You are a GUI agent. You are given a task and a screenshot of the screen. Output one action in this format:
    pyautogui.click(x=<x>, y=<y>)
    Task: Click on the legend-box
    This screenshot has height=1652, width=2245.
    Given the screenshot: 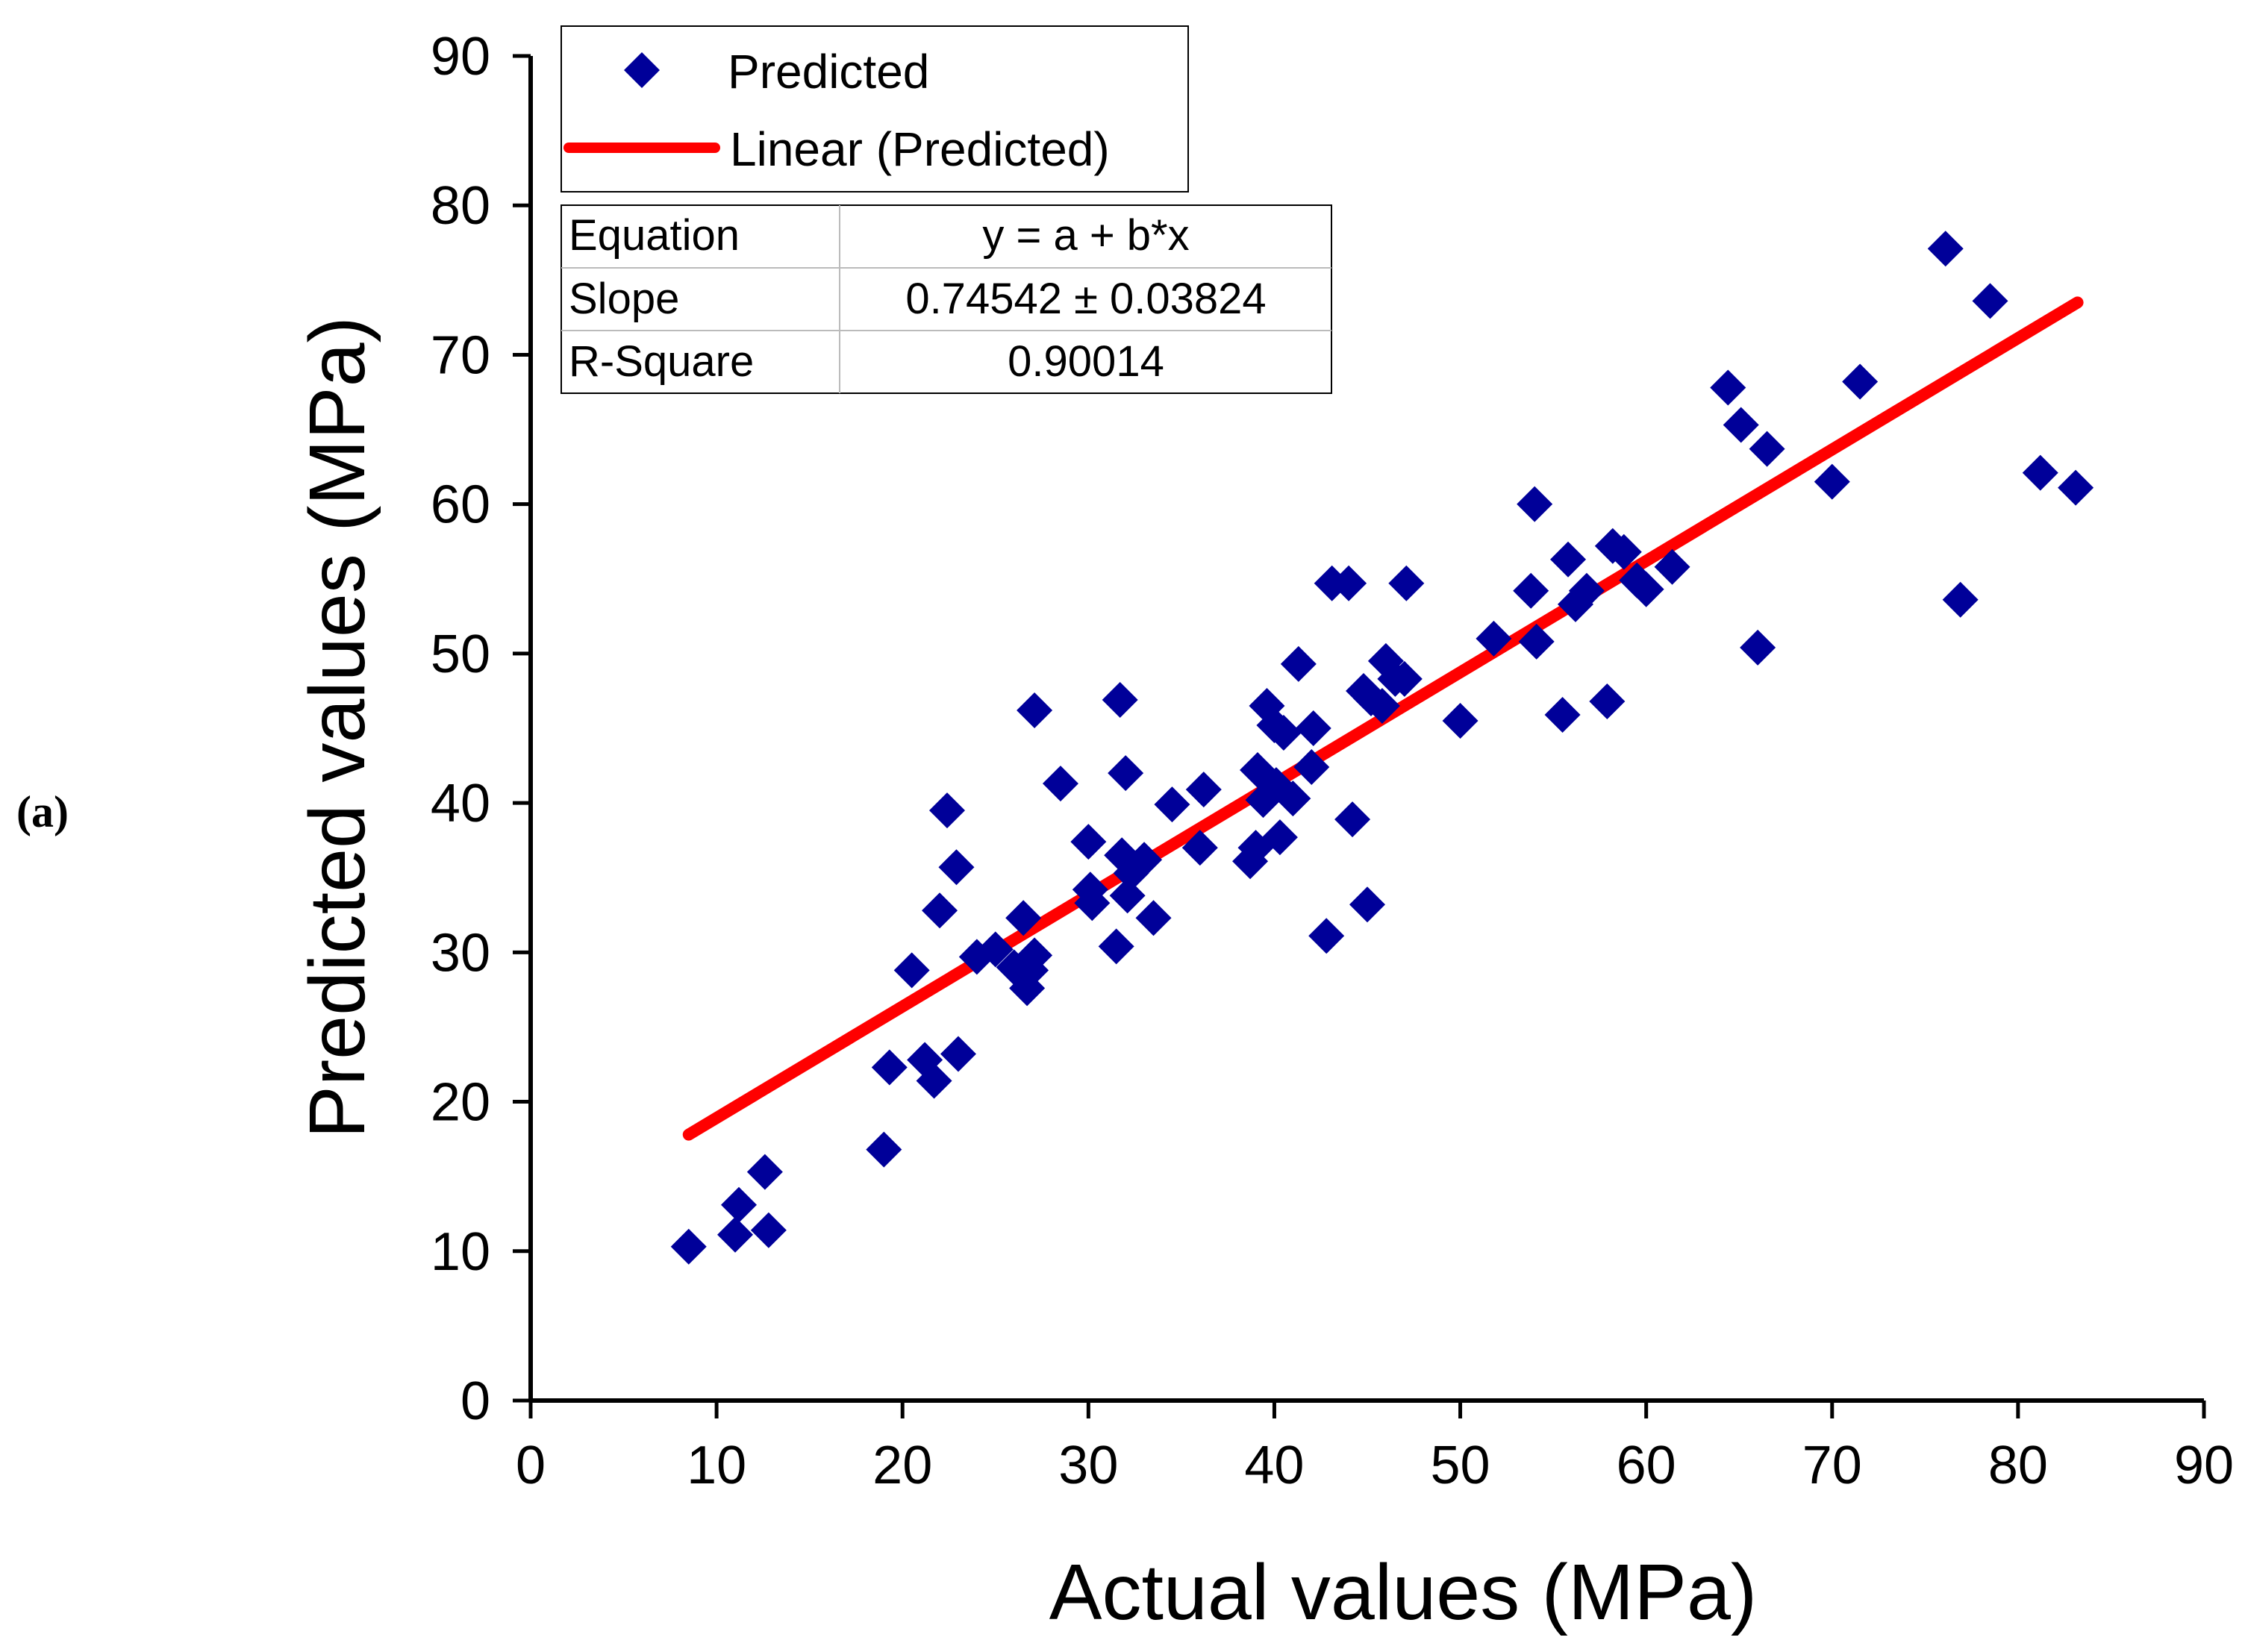 What is the action you would take?
    pyautogui.click(x=875, y=109)
    